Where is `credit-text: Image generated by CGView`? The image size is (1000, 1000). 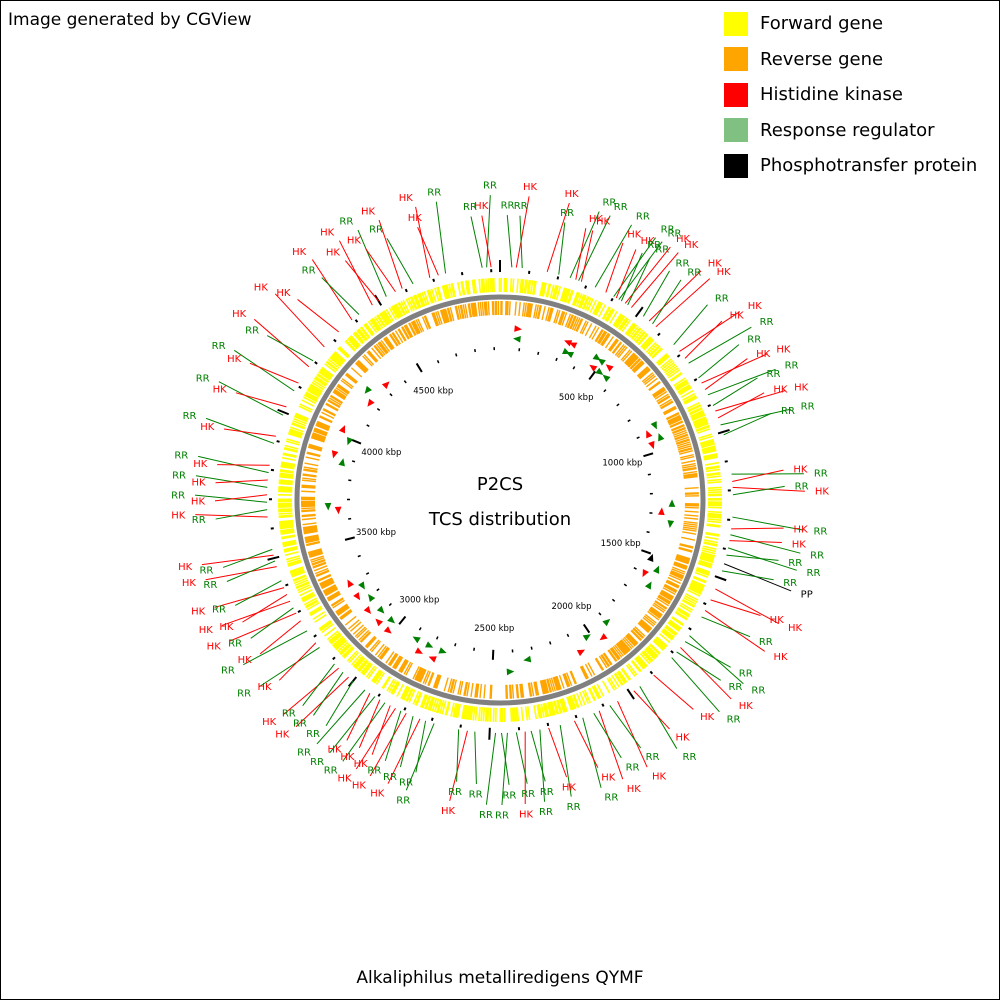 credit-text: Image generated by CGView is located at coordinates (130, 20).